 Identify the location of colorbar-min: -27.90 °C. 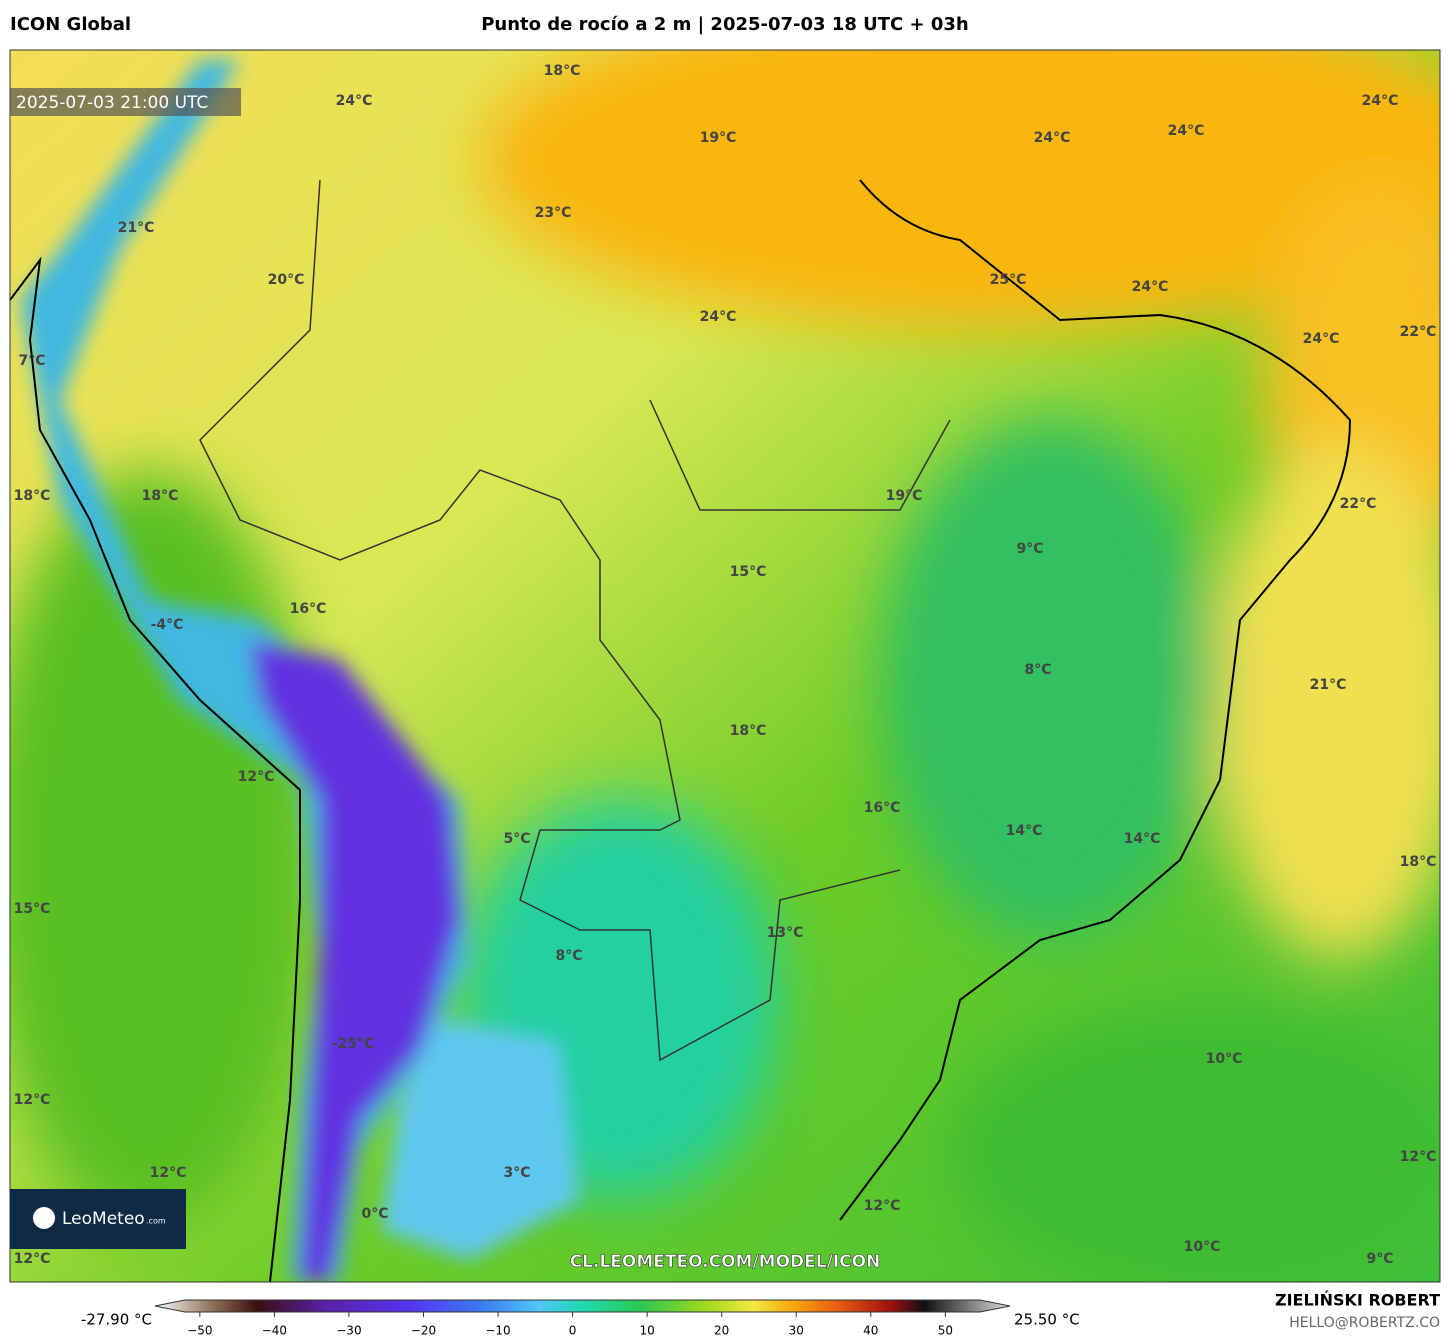
(116, 1320).